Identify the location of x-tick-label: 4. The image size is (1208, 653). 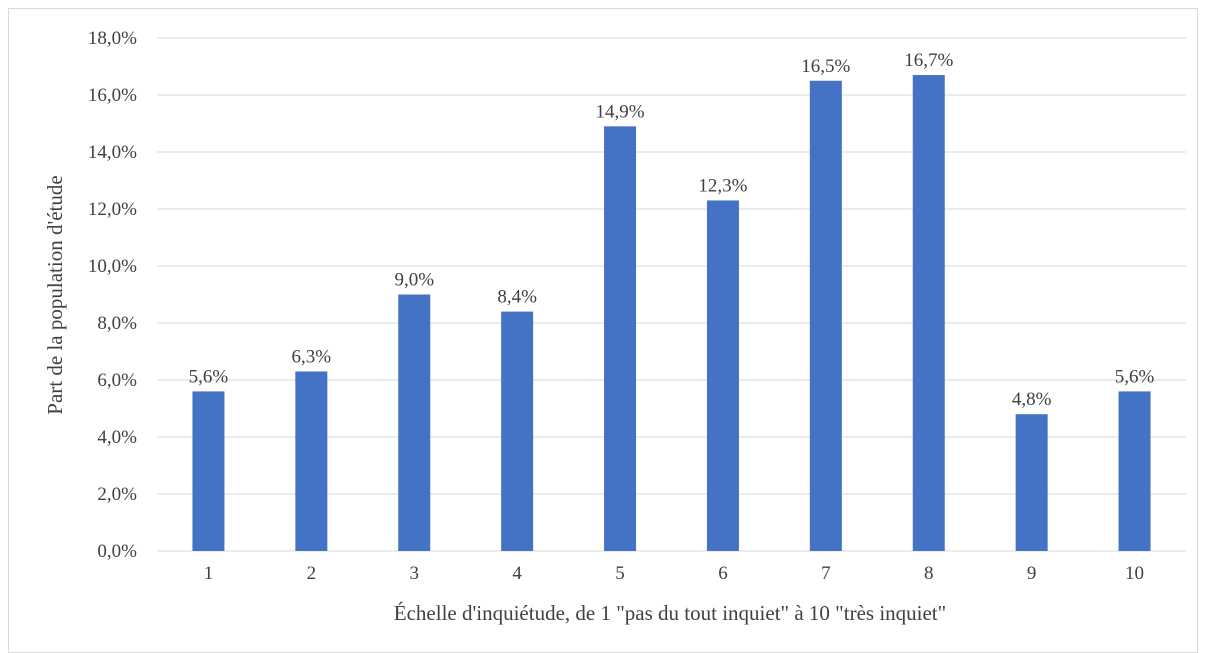
(517, 573).